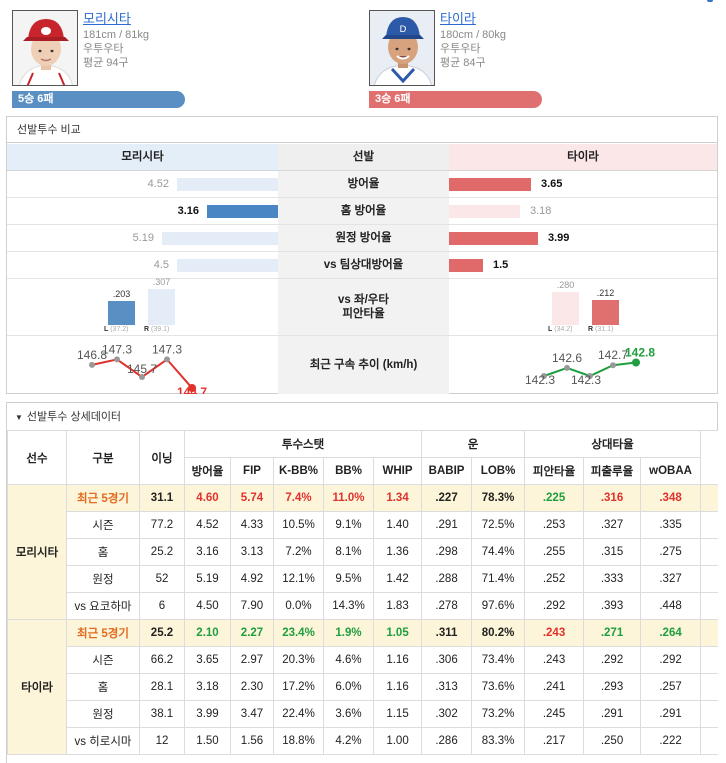 This screenshot has width=726, height=763. What do you see at coordinates (348, 471) in the screenshot?
I see `th-col: BB%` at bounding box center [348, 471].